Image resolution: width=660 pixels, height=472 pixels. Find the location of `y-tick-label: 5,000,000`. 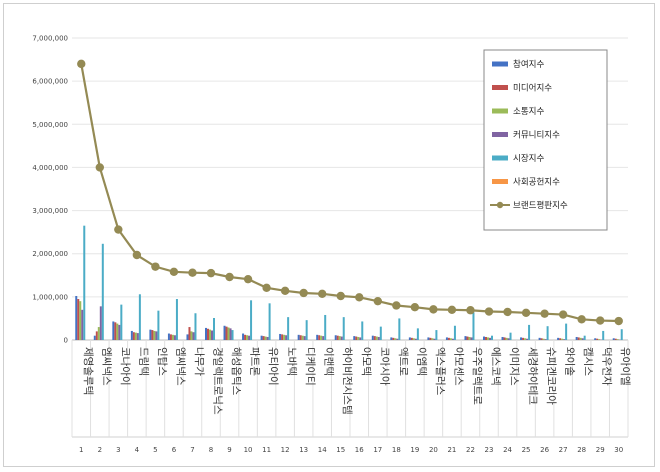

y-tick-label: 5,000,000 is located at coordinates (50, 125).